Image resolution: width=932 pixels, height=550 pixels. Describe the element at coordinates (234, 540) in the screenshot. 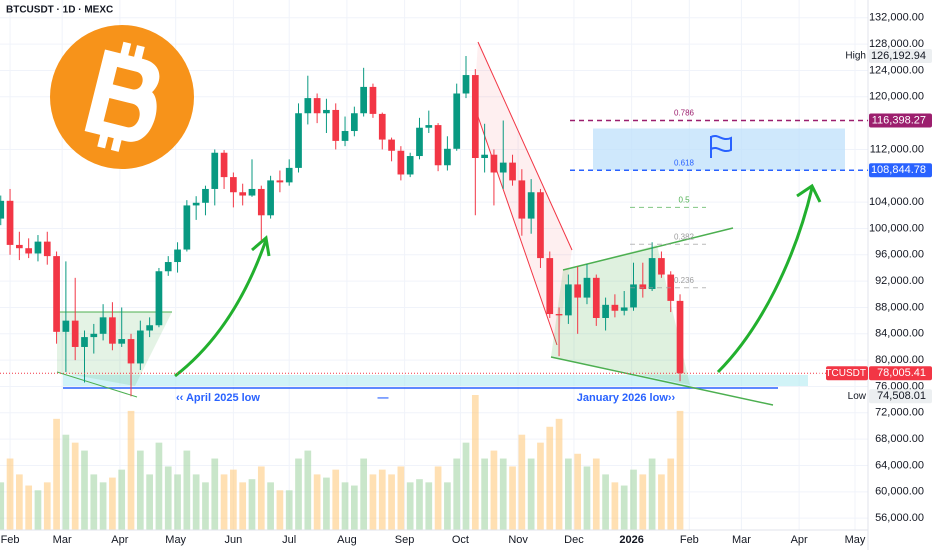

I see `x-tick-label: Jun` at that location.